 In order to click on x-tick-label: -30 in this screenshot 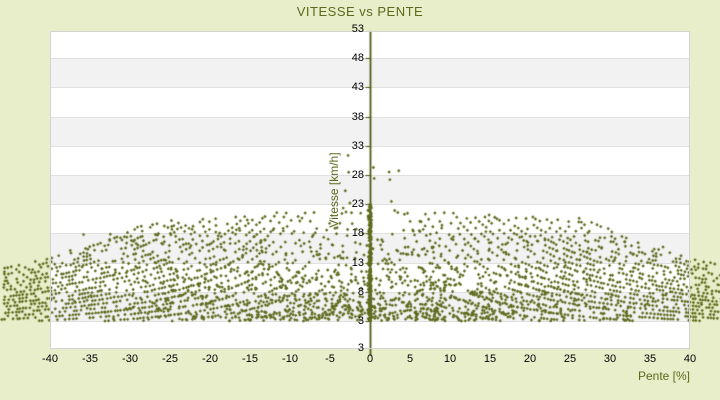, I will do `click(130, 359)`.